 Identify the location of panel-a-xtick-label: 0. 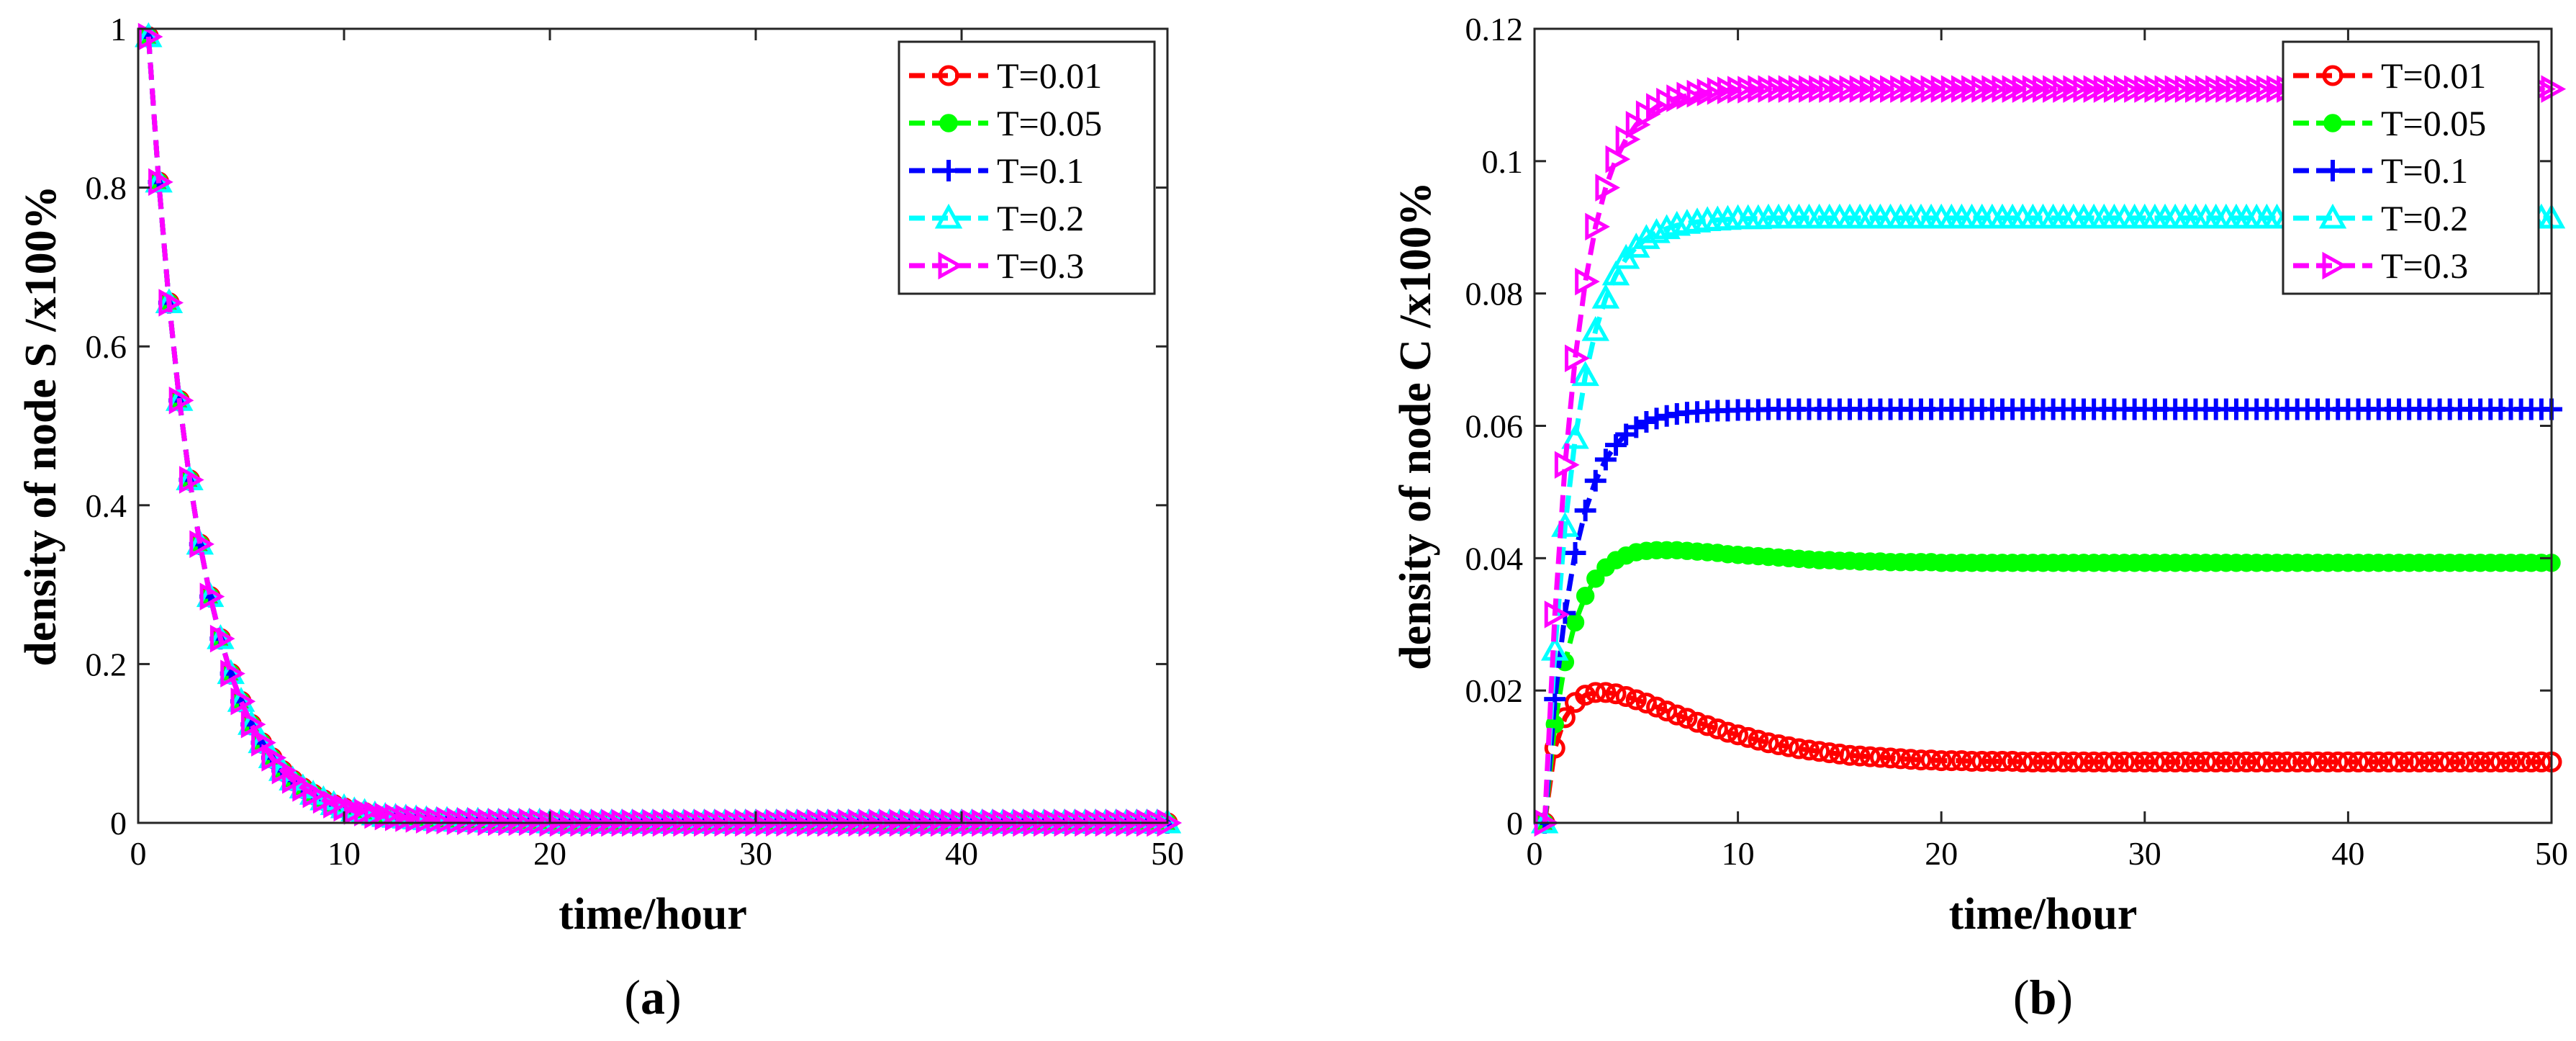
(138, 853).